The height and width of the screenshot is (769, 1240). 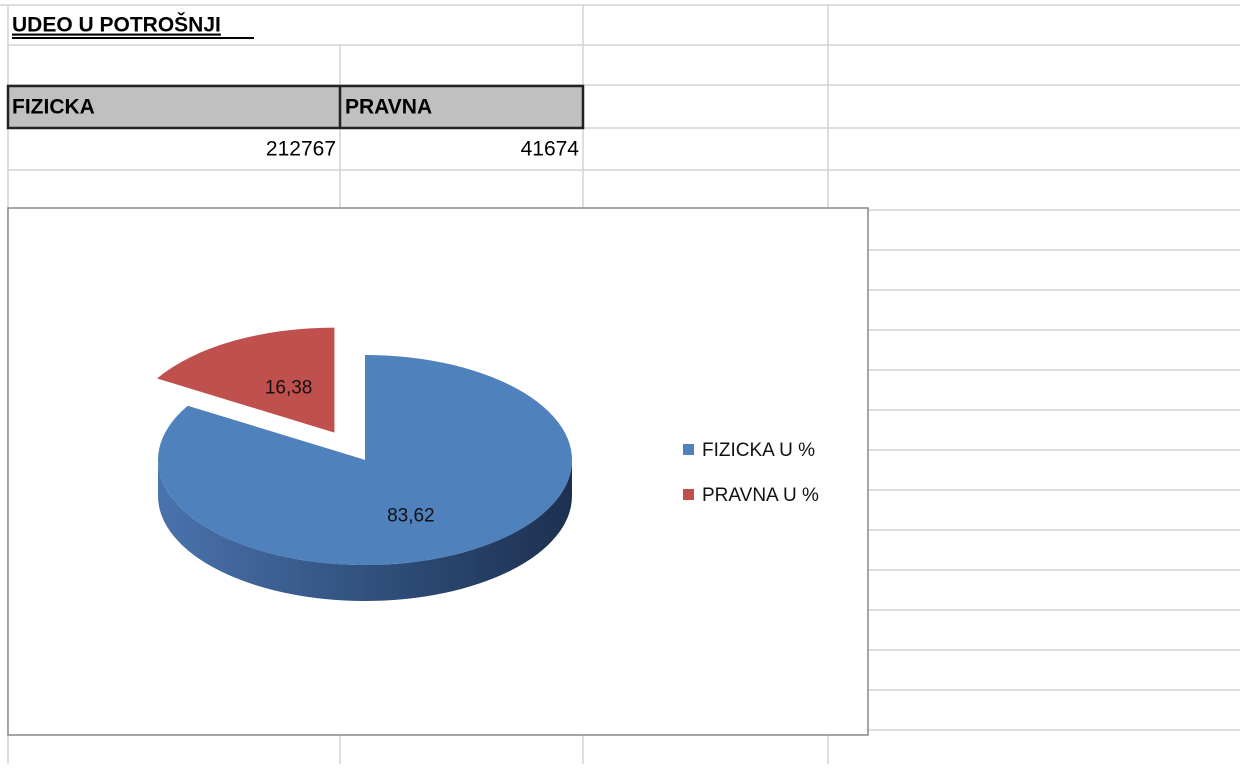 I want to click on legend-label: PRAVNA U %, so click(x=760, y=495).